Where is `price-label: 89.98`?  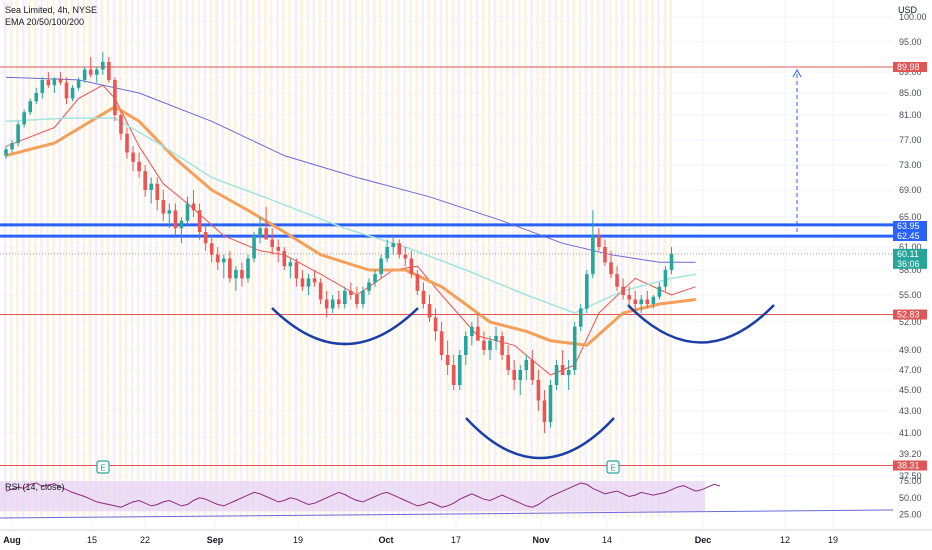 price-label: 89.98 is located at coordinates (910, 67).